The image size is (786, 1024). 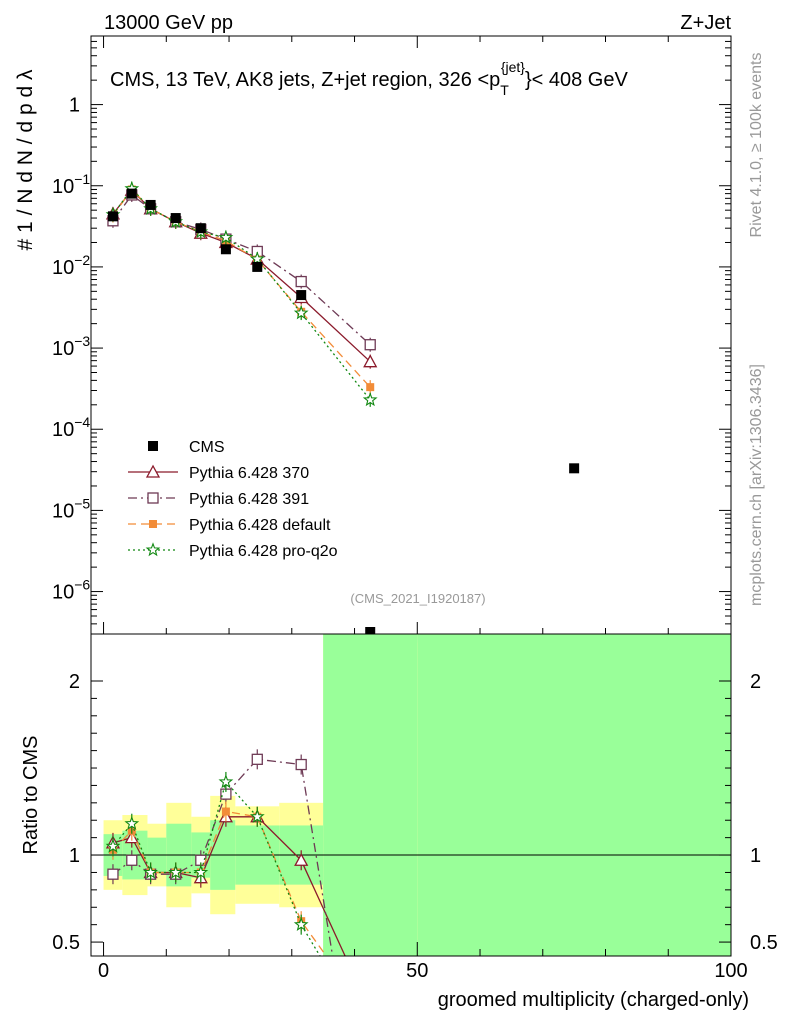 I want to click on y-tick-label: 10⁻¹, so click(x=71, y=184).